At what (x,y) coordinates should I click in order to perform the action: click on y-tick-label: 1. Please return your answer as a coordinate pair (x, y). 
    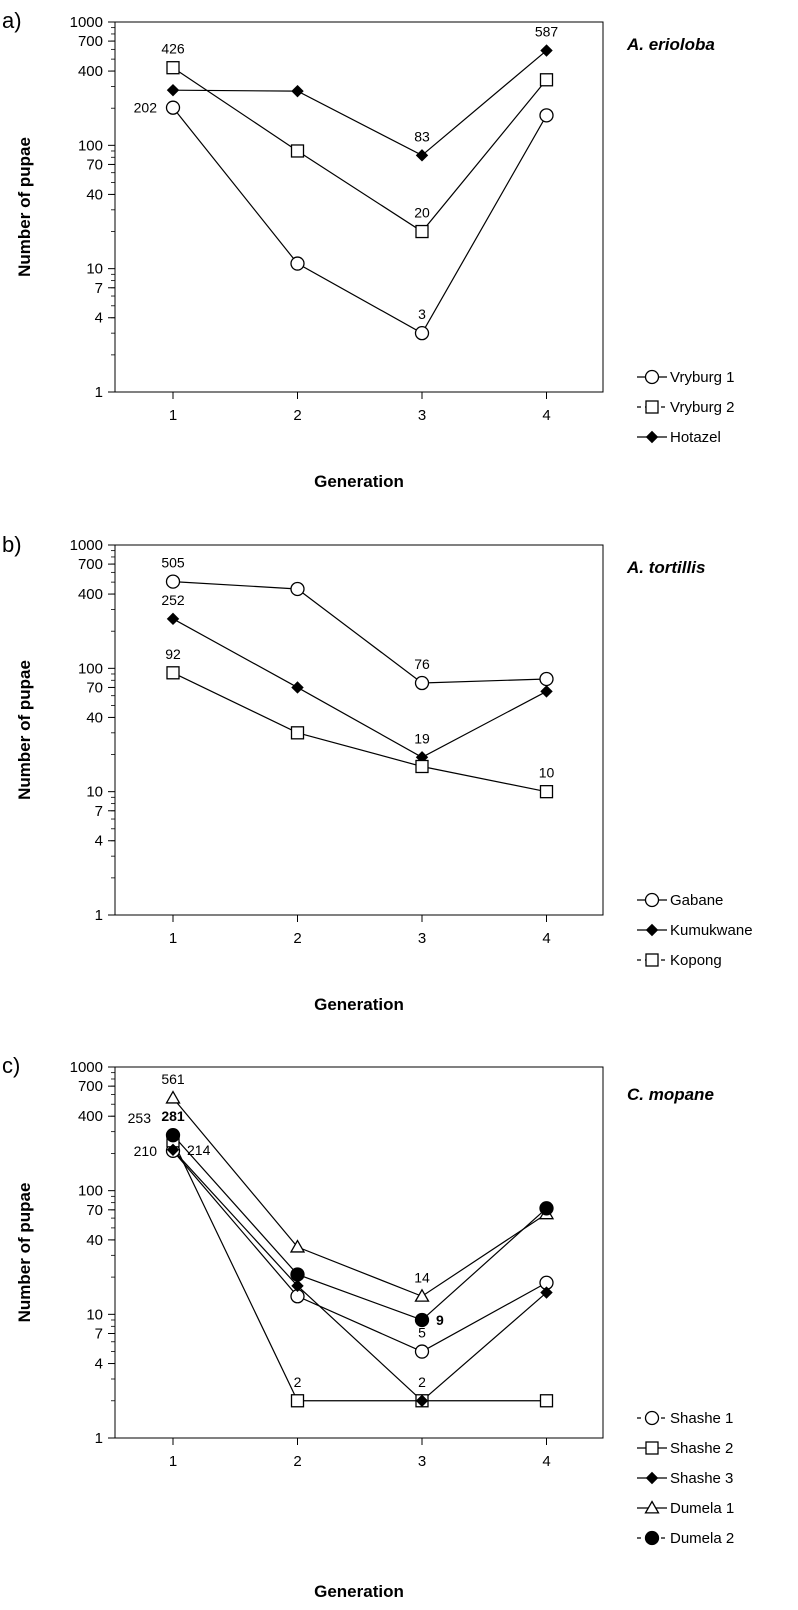
    Looking at the image, I should click on (99, 915).